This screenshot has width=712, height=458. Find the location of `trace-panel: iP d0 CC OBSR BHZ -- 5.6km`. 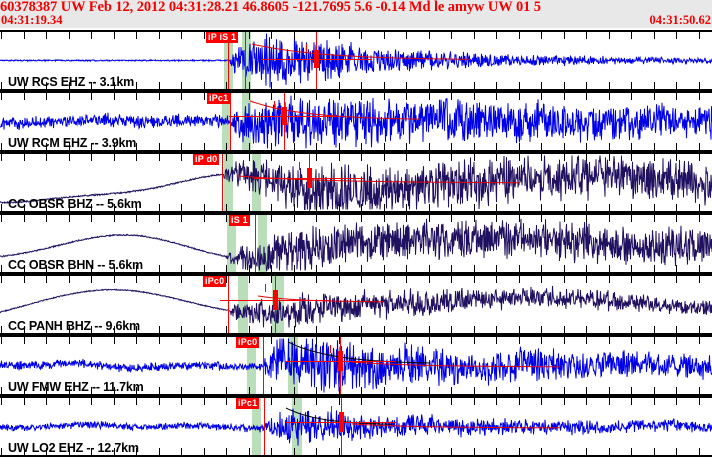

trace-panel: iP d0 CC OBSR BHZ -- 5.6km is located at coordinates (356, 182).